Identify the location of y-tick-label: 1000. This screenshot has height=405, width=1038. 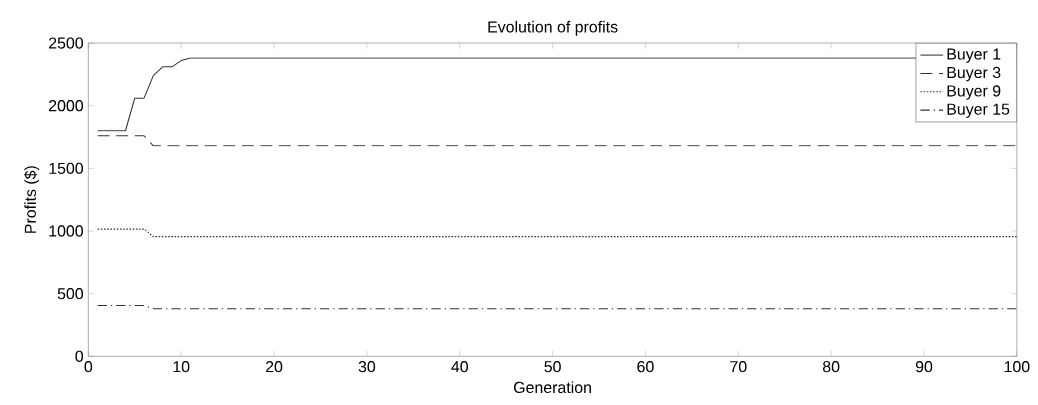
(66, 231).